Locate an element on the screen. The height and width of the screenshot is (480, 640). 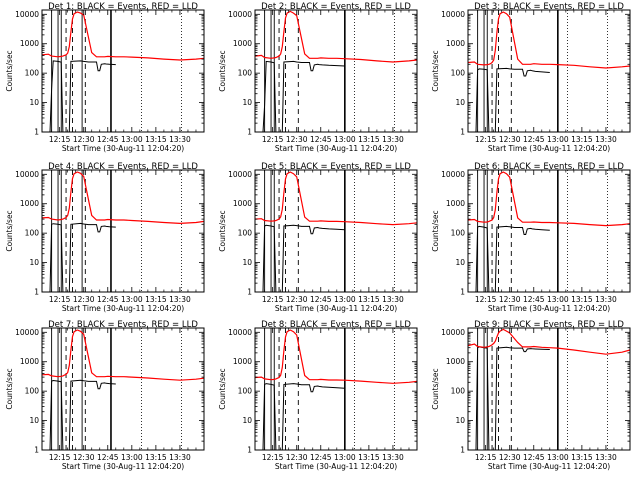
panel-title: Det 5: BLACK = Events, RED = LLD is located at coordinates (336, 167).